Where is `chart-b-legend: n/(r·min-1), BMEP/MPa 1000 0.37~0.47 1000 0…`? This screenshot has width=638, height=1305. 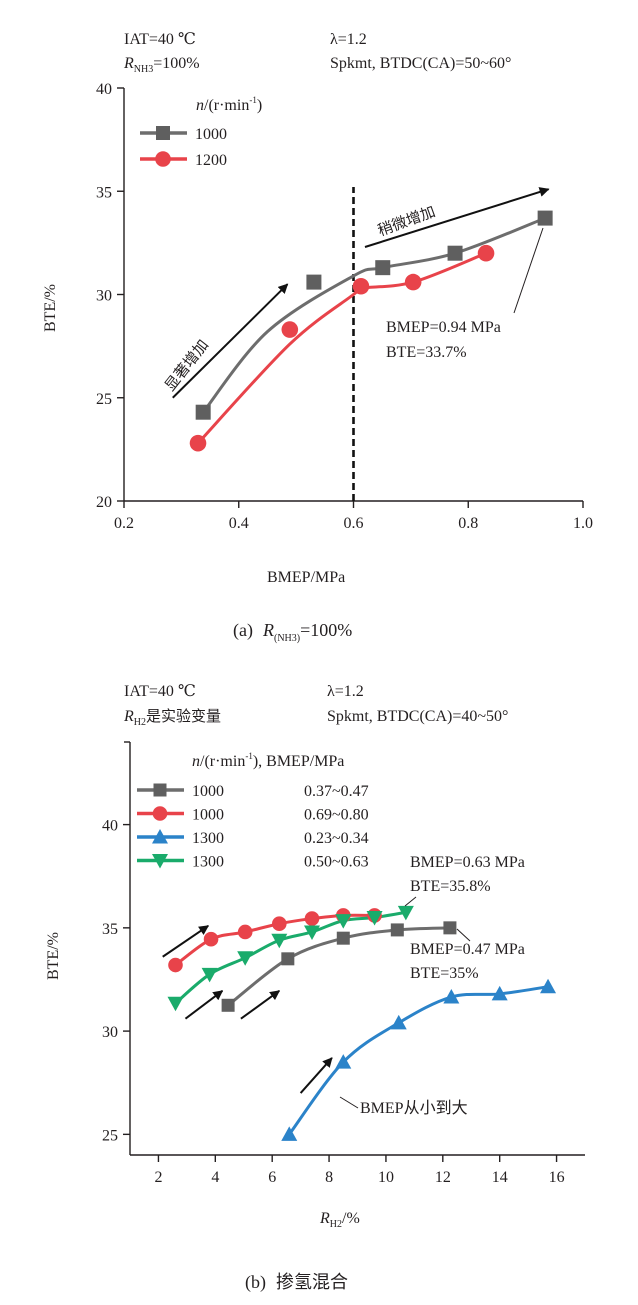 chart-b-legend: n/(r·min-1), BMEP/MPa 1000 0.37~0.47 1000 0… is located at coordinates (253, 811).